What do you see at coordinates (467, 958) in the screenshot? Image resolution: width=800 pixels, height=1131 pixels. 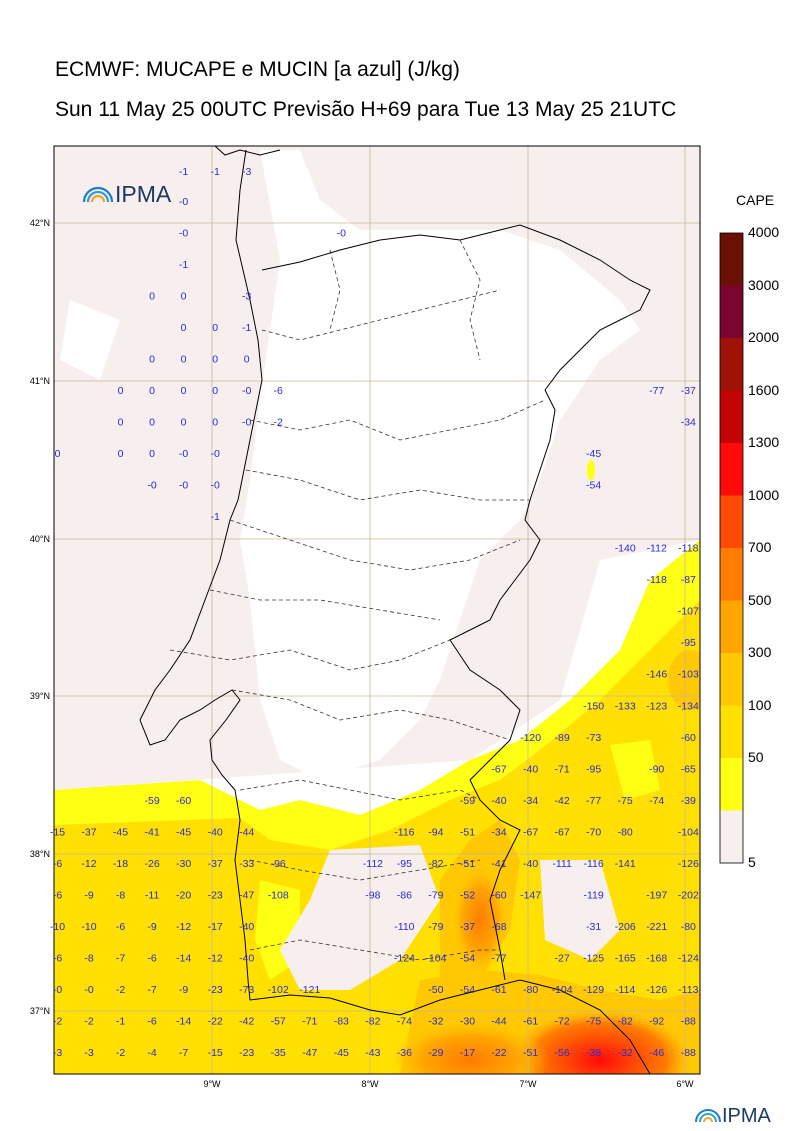 I see `cin-value: -54` at bounding box center [467, 958].